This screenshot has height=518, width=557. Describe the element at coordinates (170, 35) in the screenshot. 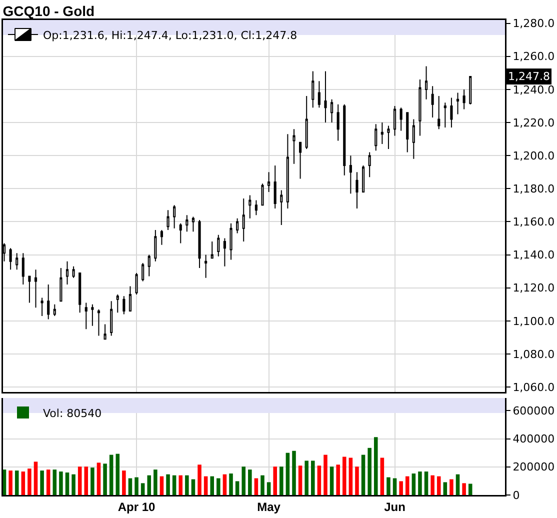

I see `legend-label: Op:1,231.6, Hi:1,247.4, Lo:1,231.0, Cl:1,247.8` at that location.